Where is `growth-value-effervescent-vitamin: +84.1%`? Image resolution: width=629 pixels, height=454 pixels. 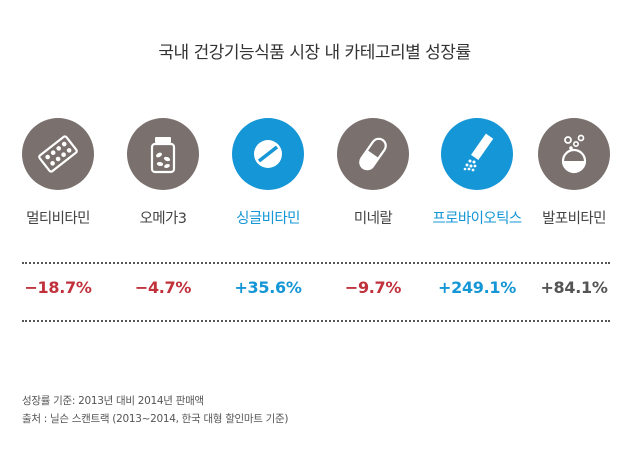 growth-value-effervescent-vitamin: +84.1% is located at coordinates (574, 287).